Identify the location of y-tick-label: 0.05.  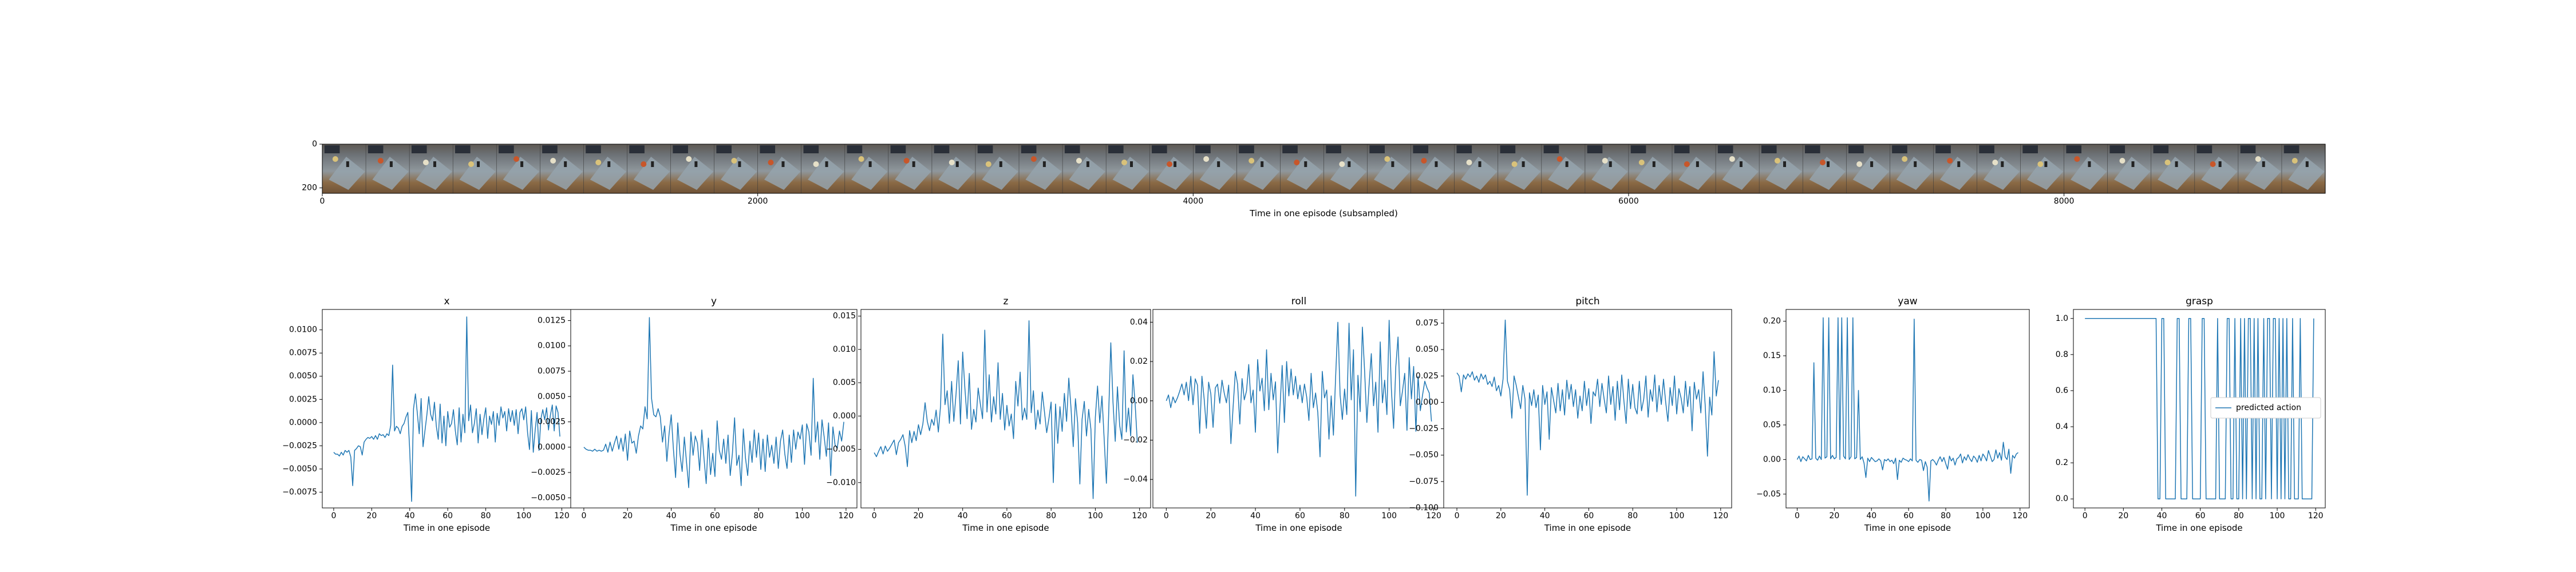
(1772, 425).